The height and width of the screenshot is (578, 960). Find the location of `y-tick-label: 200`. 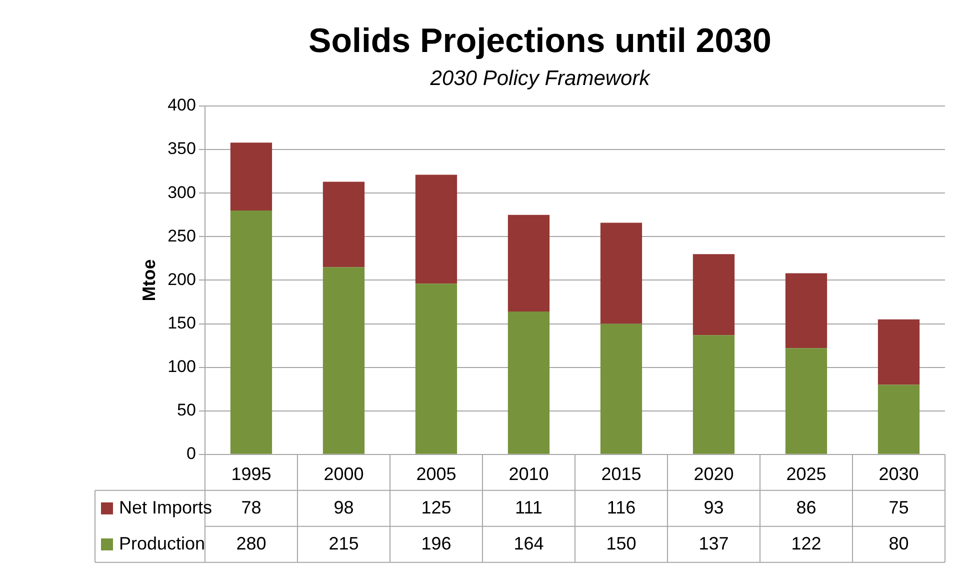

y-tick-label: 200 is located at coordinates (182, 279).